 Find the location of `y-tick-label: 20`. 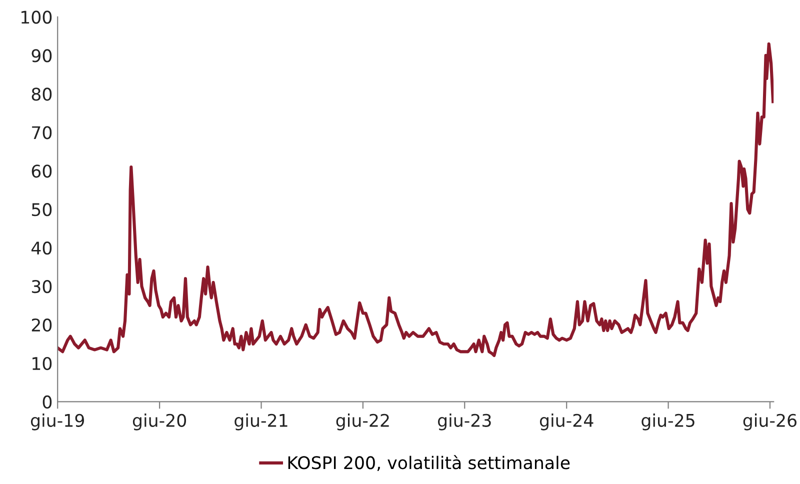

y-tick-label: 20 is located at coordinates (42, 325).